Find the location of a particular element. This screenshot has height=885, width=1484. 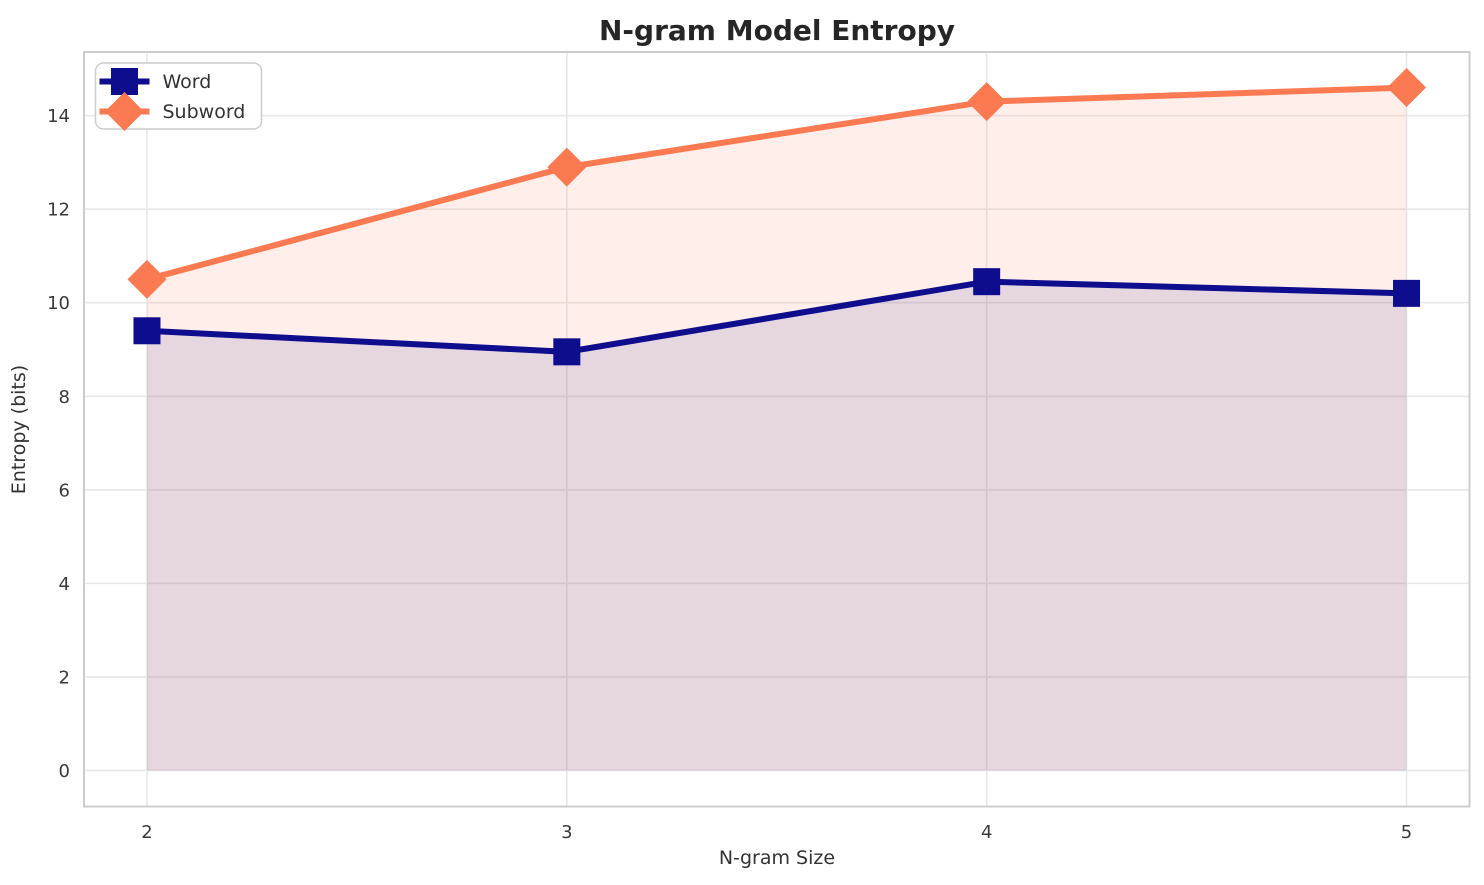

y-tick-label: 0 is located at coordinates (64, 771).